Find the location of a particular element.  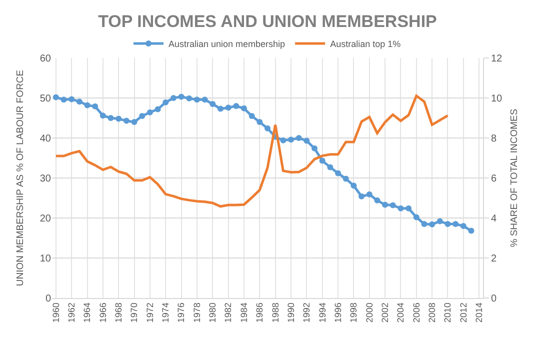

x-tick-label: 1962 is located at coordinates (71, 312).